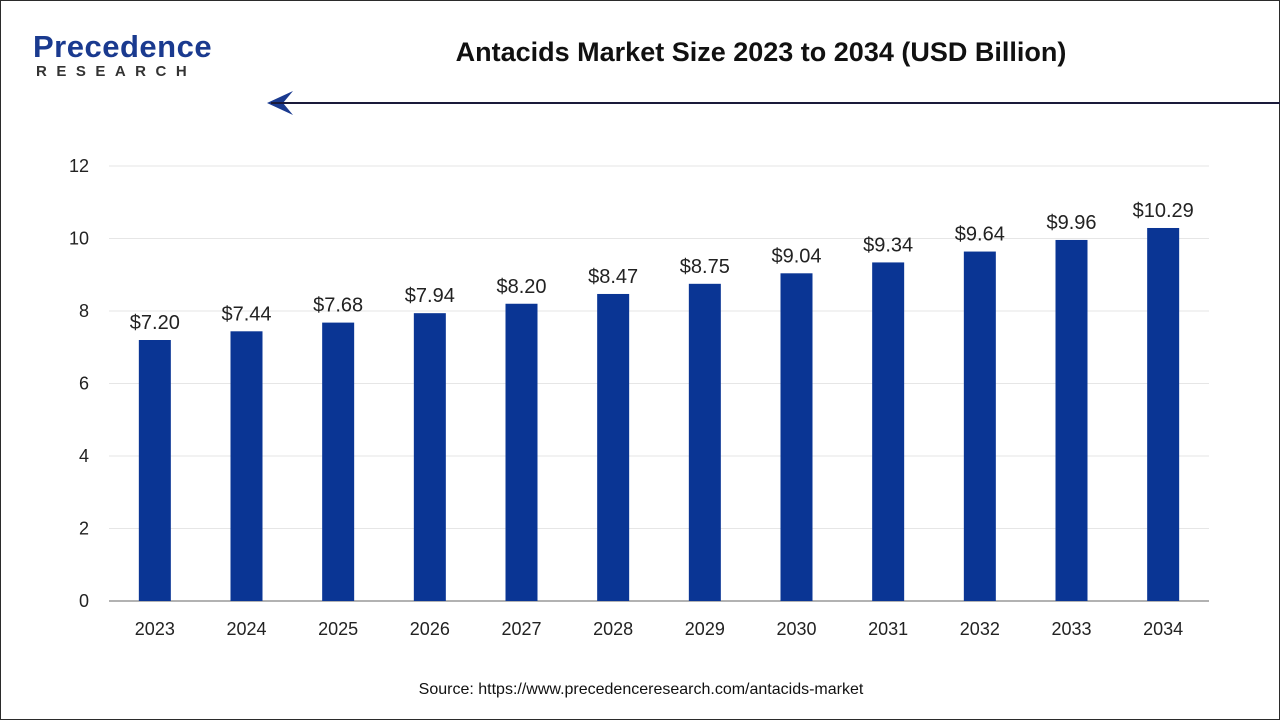 The image size is (1280, 721). What do you see at coordinates (116, 71) in the screenshot?
I see `logo-subtitle: RESEARCH` at bounding box center [116, 71].